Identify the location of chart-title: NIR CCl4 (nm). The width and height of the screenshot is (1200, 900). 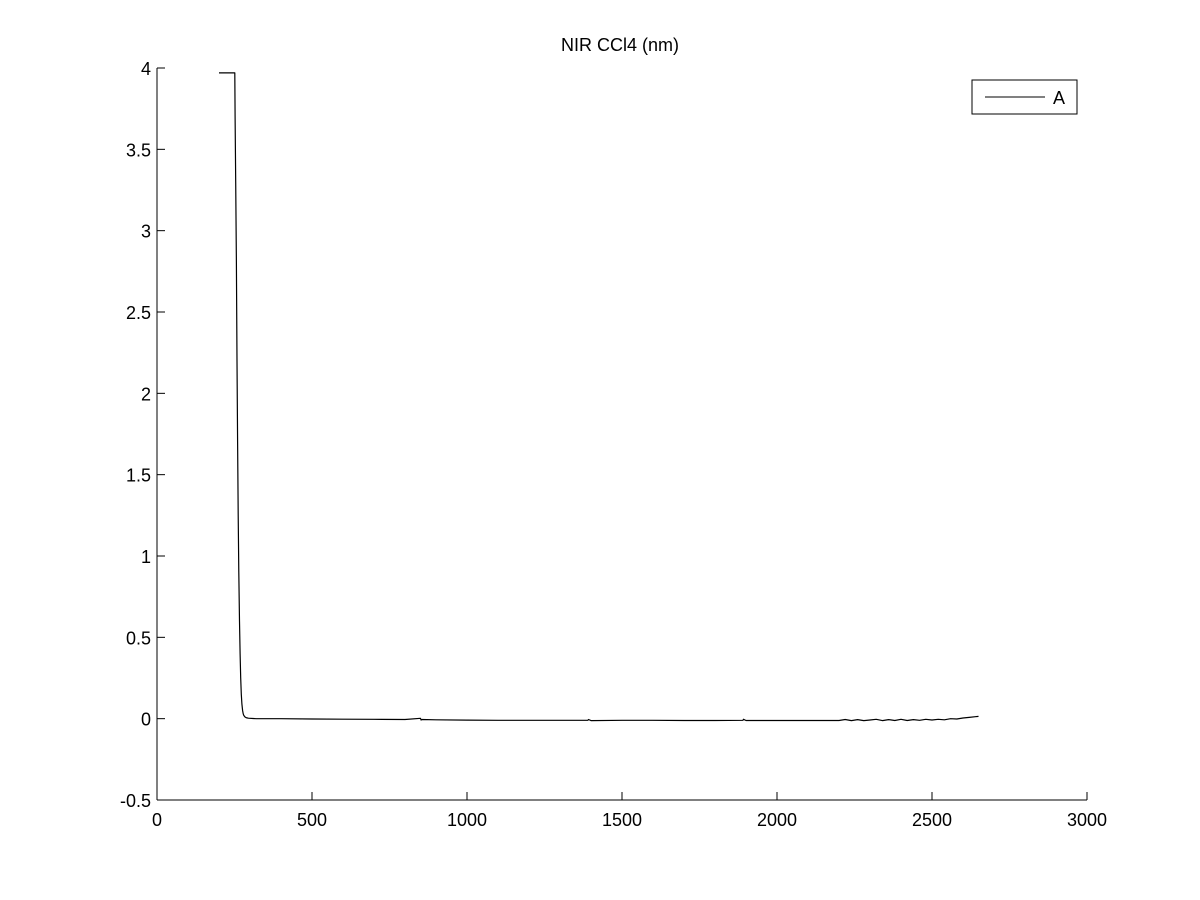
(620, 45).